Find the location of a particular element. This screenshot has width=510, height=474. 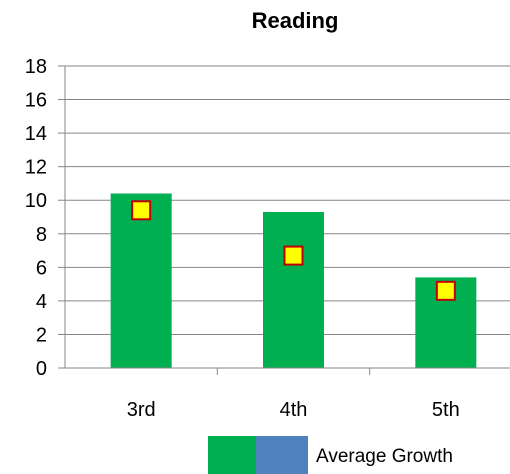

y-tick-label: 6 is located at coordinates (41, 268).